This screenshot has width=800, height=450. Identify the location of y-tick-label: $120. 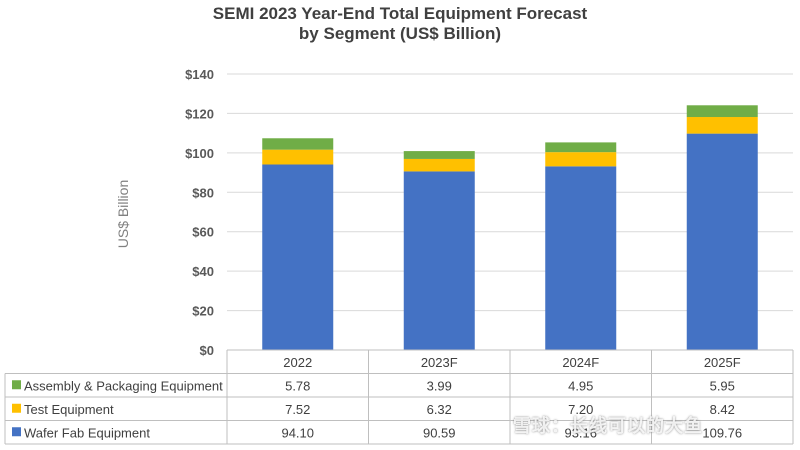
(199, 113).